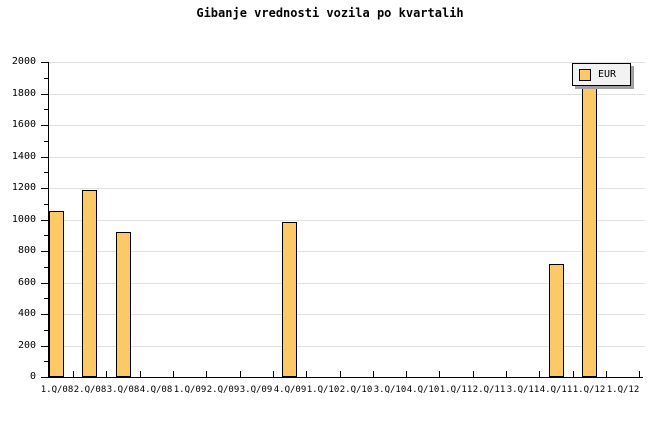  Describe the element at coordinates (90, 390) in the screenshot. I see `x-tick-label: 2.Q/08` at that location.